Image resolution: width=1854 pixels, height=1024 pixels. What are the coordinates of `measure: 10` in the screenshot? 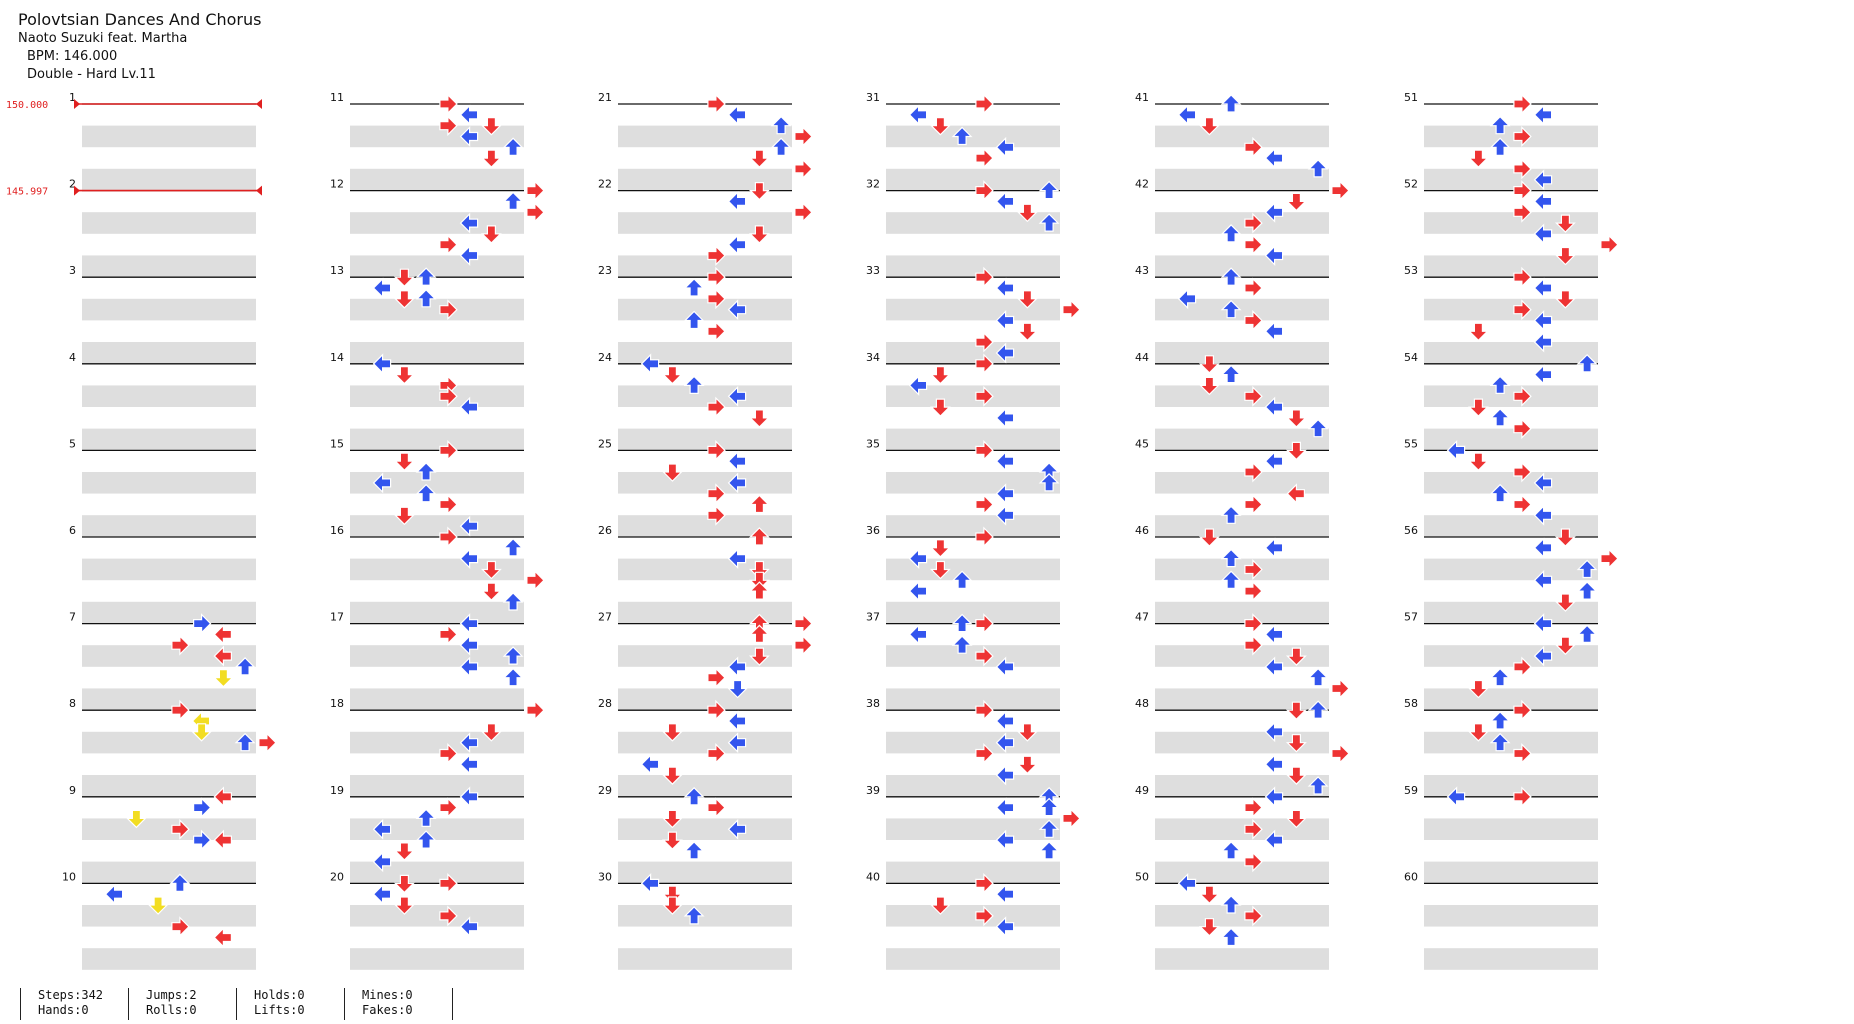 It's located at (159, 920).